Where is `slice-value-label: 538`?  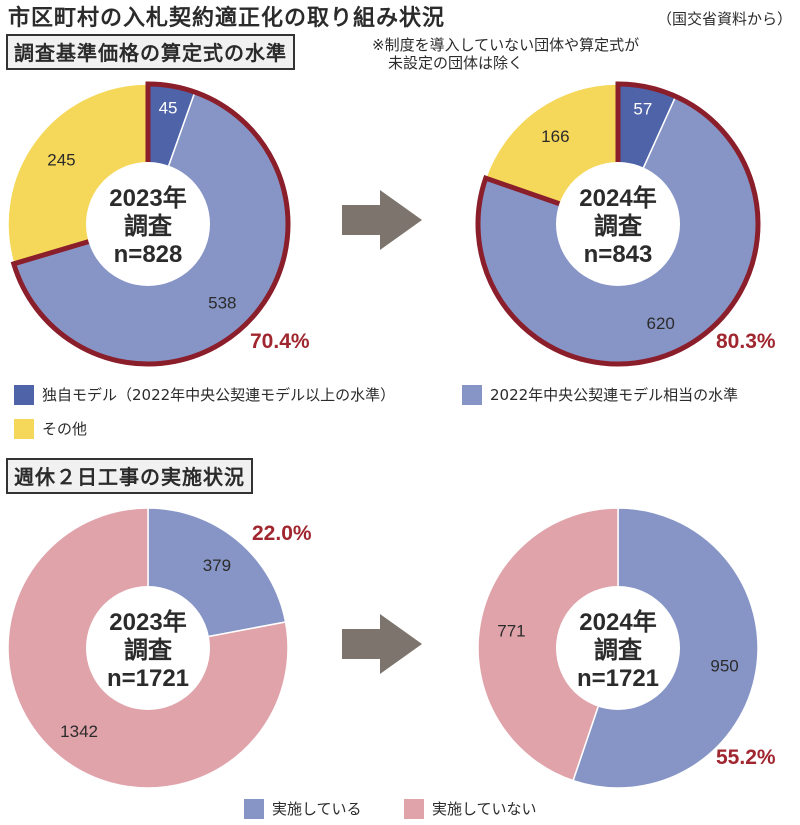 slice-value-label: 538 is located at coordinates (222, 302).